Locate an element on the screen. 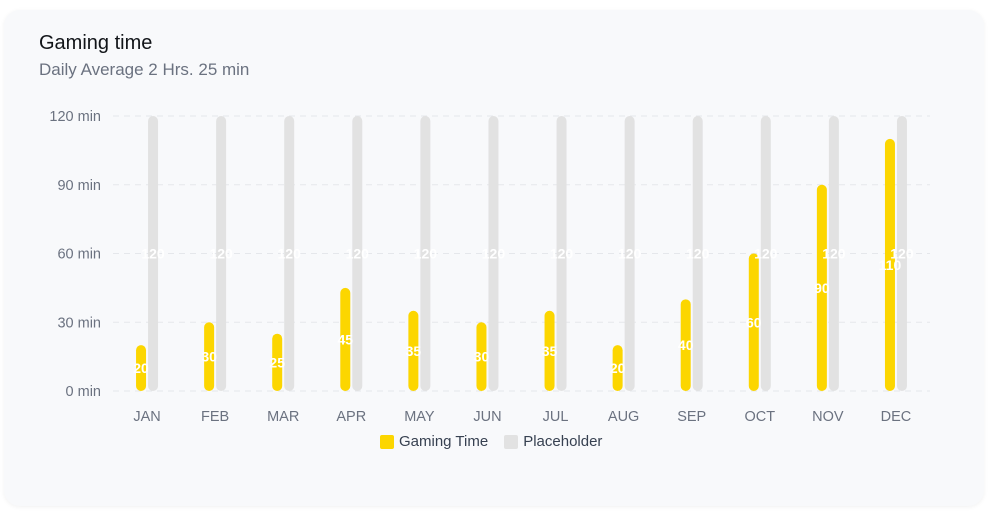  data-label-gaming-apr: 45 is located at coordinates (346, 339).